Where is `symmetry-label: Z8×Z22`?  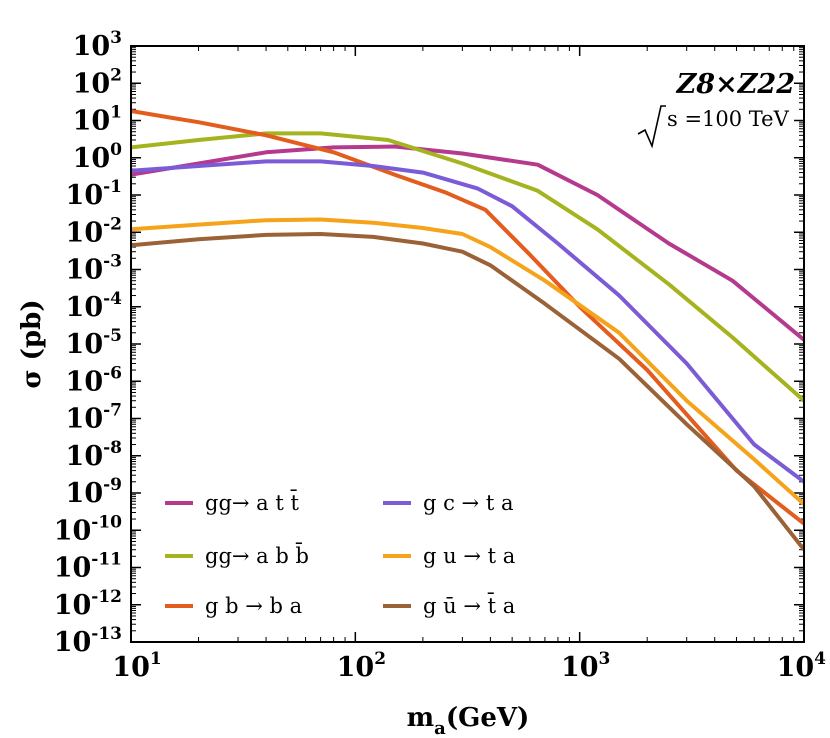 symmetry-label: Z8×Z22 is located at coordinates (735, 84).